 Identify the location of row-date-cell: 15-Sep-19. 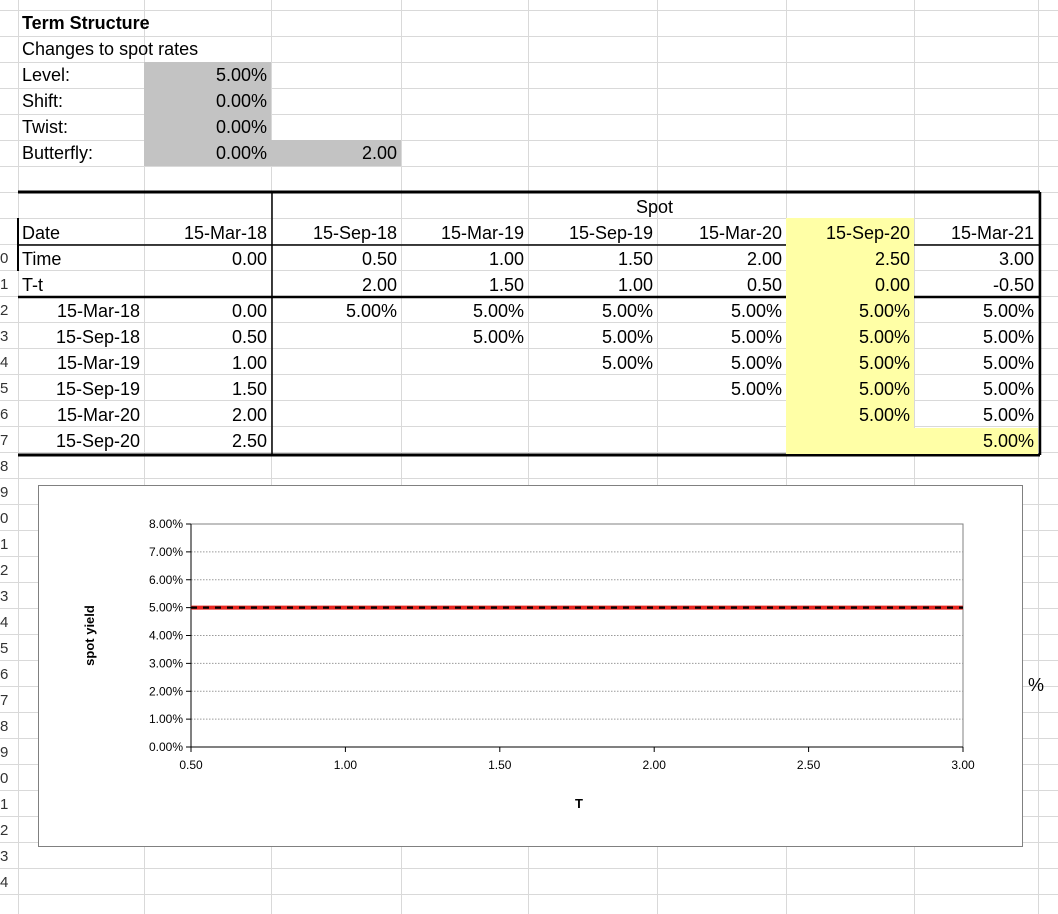
(97, 389).